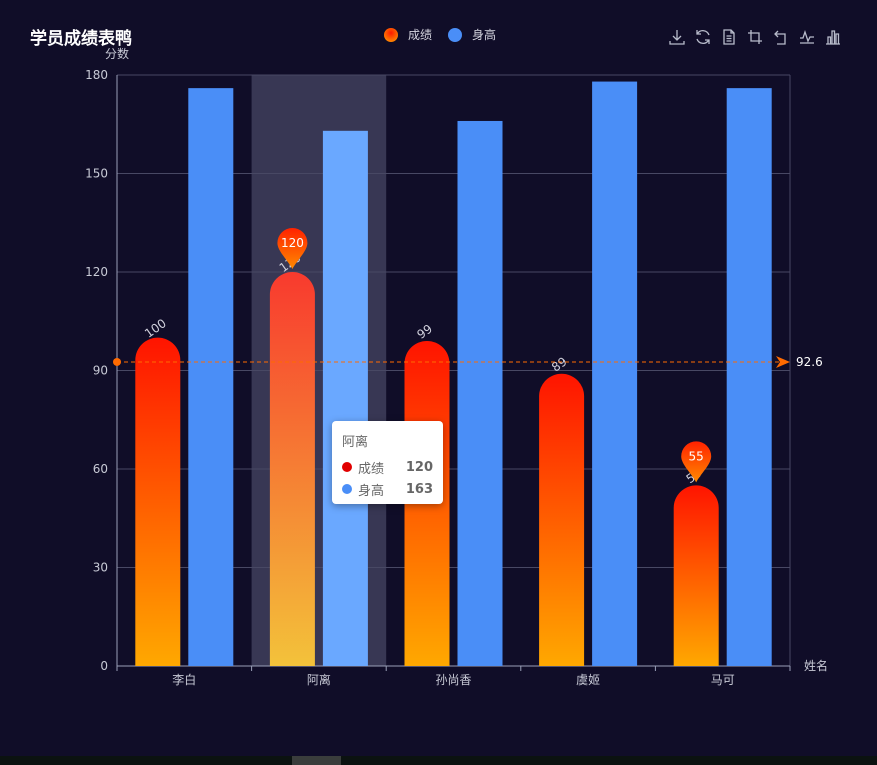  What do you see at coordinates (783, 361) in the screenshot?
I see `average-line-arrow` at bounding box center [783, 361].